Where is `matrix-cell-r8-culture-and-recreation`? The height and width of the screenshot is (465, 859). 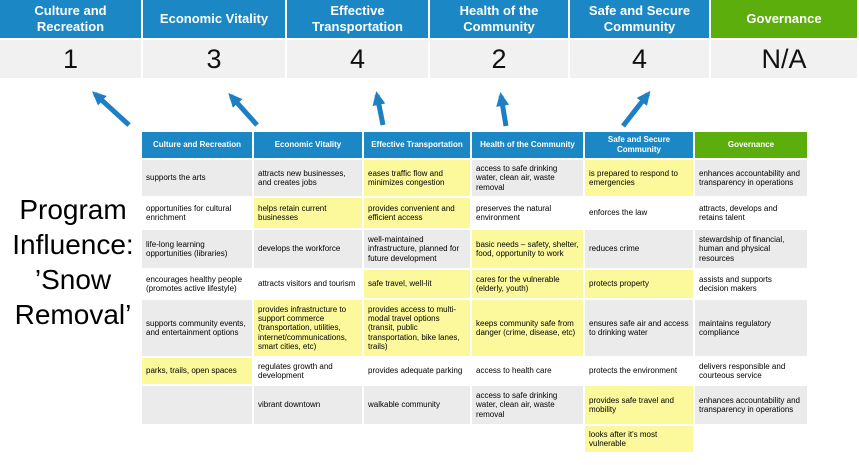
matrix-cell-r8-culture-and-recreation is located at coordinates (197, 439).